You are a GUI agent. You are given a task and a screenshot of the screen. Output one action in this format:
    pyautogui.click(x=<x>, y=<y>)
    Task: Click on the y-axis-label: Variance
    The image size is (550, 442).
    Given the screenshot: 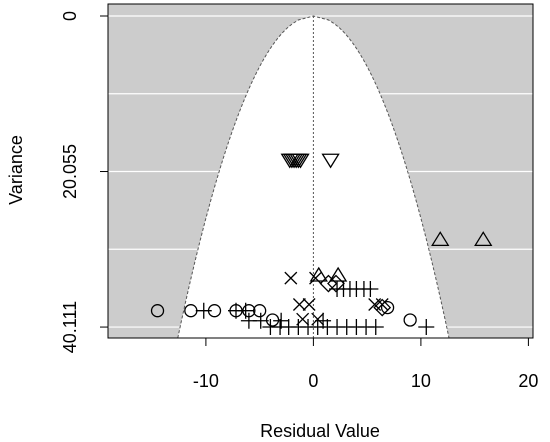 What is the action you would take?
    pyautogui.click(x=16, y=170)
    